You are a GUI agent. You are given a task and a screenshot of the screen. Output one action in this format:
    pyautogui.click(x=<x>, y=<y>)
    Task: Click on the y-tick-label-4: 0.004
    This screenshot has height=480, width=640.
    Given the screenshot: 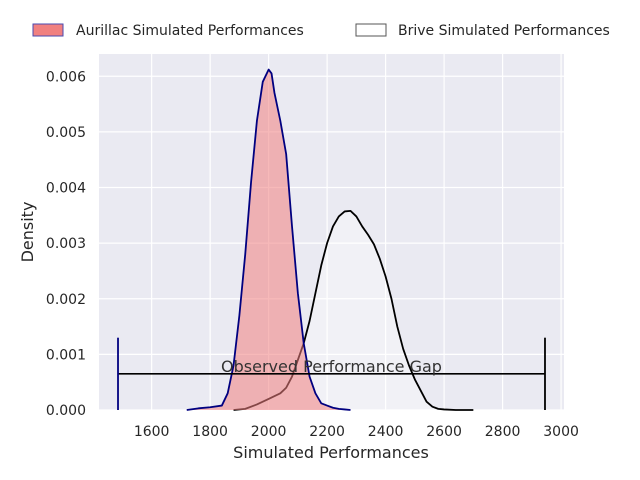 What is the action you would take?
    pyautogui.click(x=66, y=189)
    